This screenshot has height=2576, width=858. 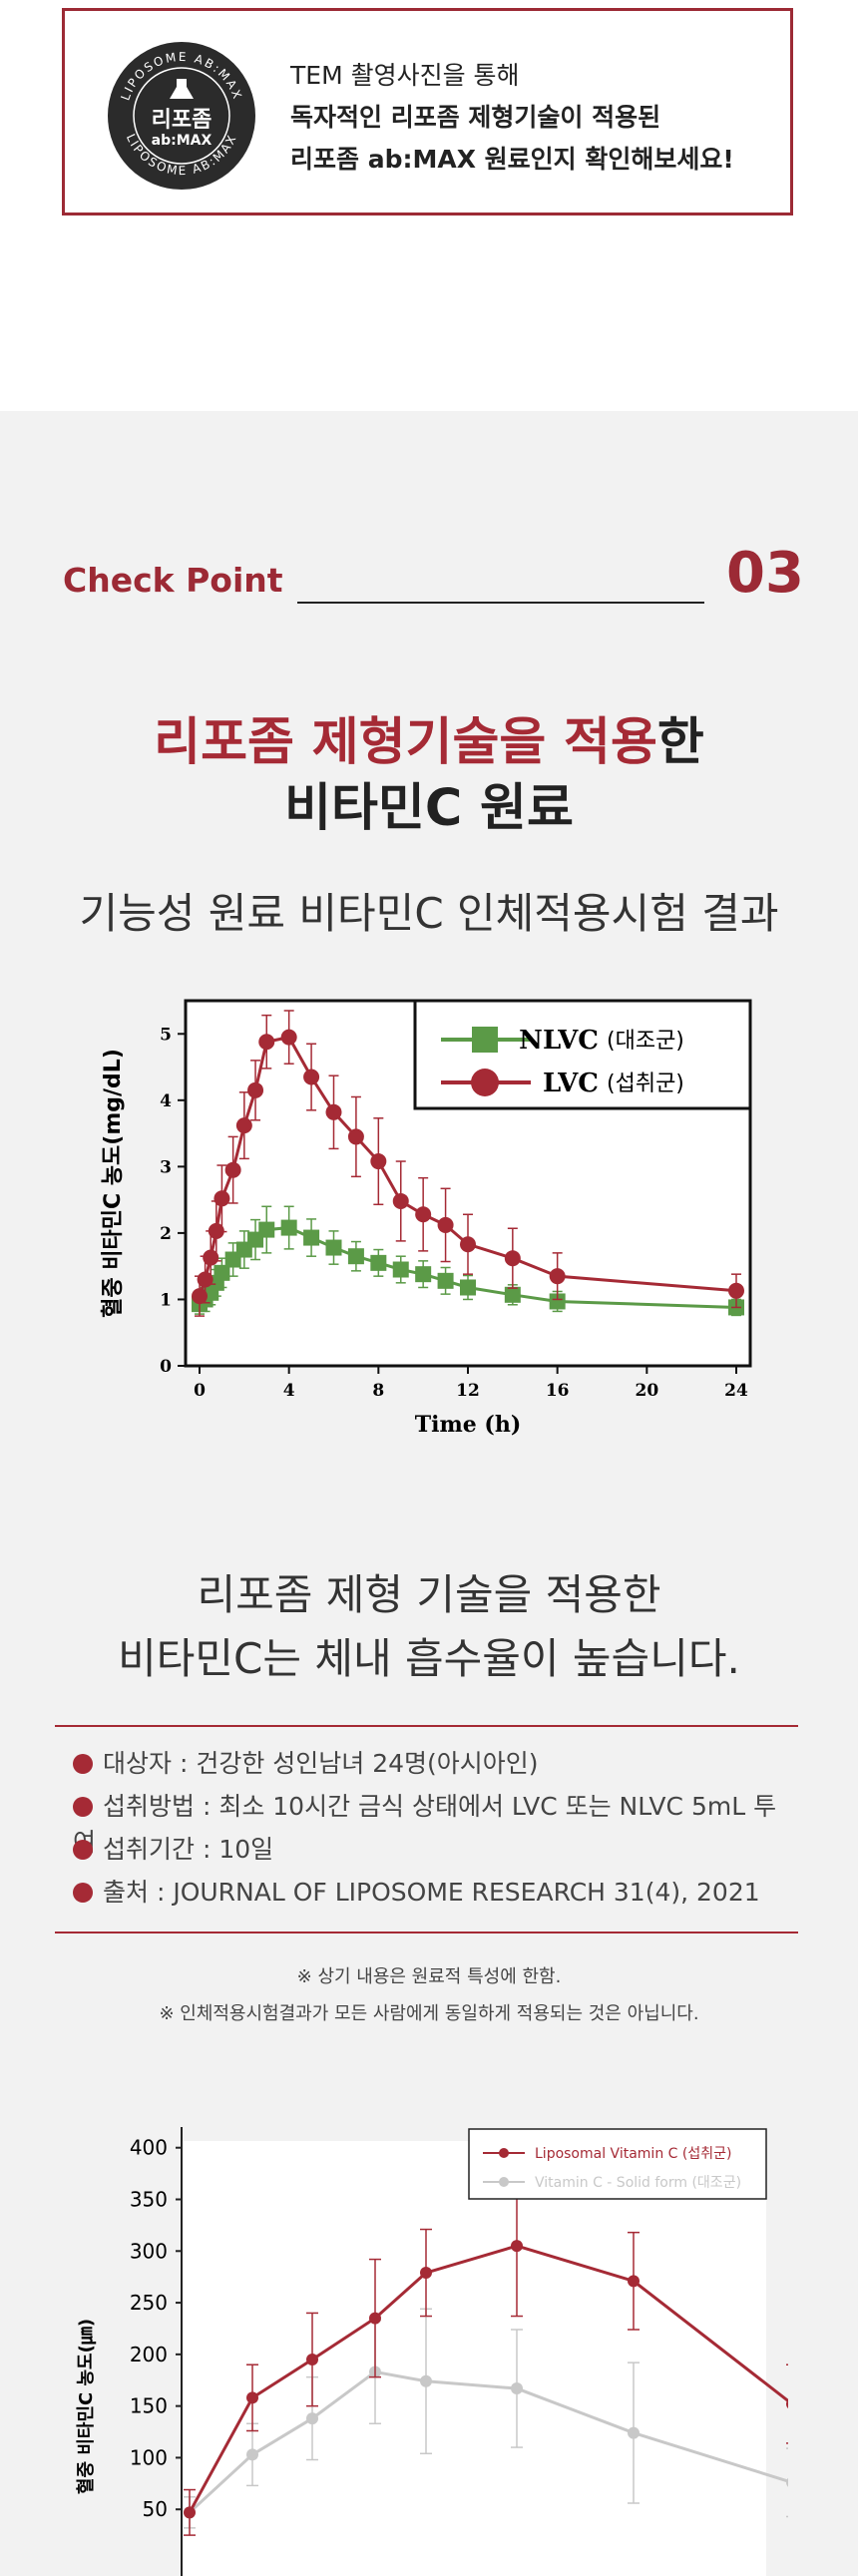 What do you see at coordinates (475, 117) in the screenshot?
I see `notice-line-2: 독자적인 리포좀 제형기술이 적용된` at bounding box center [475, 117].